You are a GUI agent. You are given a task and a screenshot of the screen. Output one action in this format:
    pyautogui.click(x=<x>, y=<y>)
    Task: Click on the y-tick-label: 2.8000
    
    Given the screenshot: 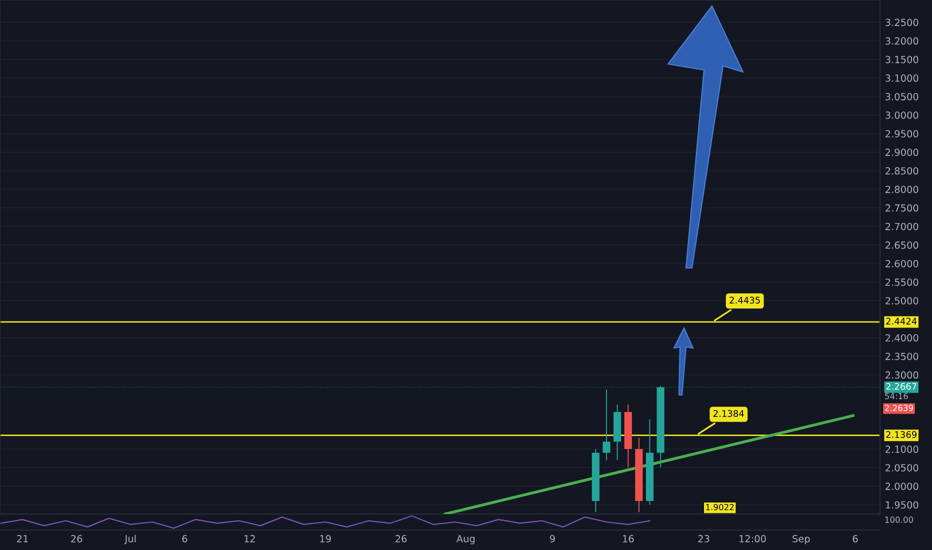 What is the action you would take?
    pyautogui.click(x=902, y=190)
    